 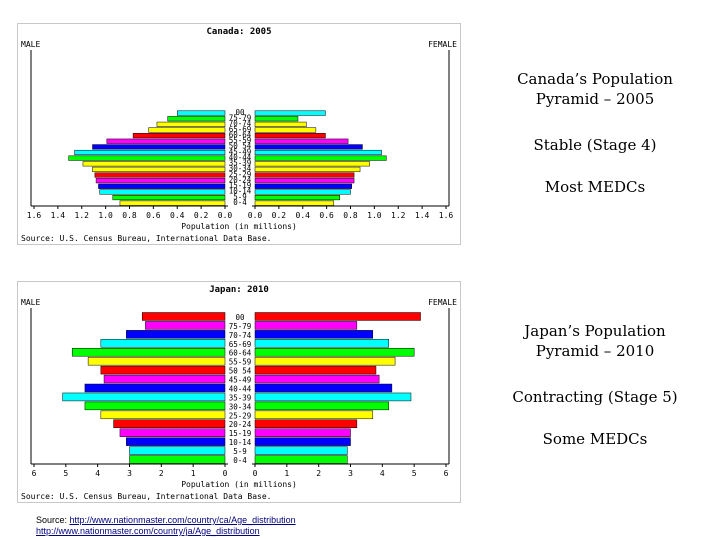 I want to click on canada-age-label: 30-34, so click(x=240, y=168).